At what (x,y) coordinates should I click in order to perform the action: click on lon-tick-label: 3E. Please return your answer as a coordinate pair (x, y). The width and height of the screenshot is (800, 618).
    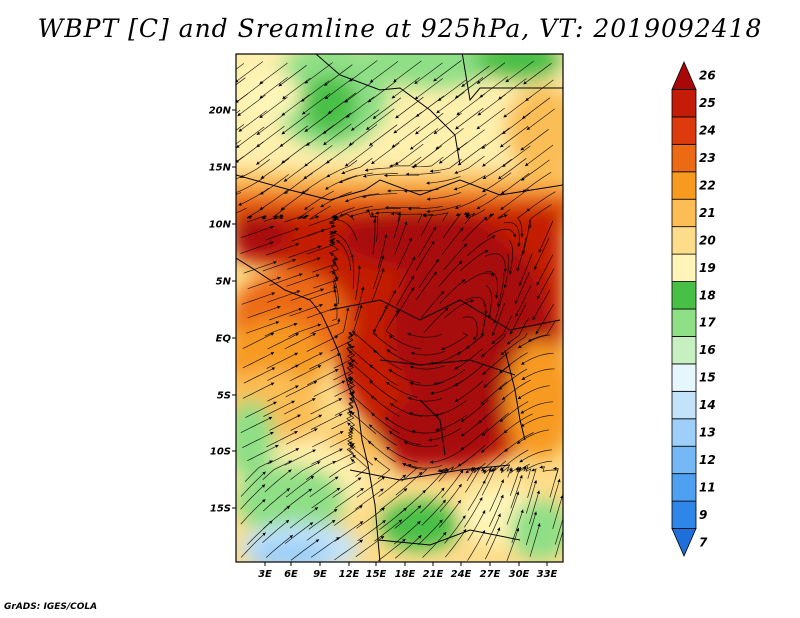
    Looking at the image, I should click on (265, 574).